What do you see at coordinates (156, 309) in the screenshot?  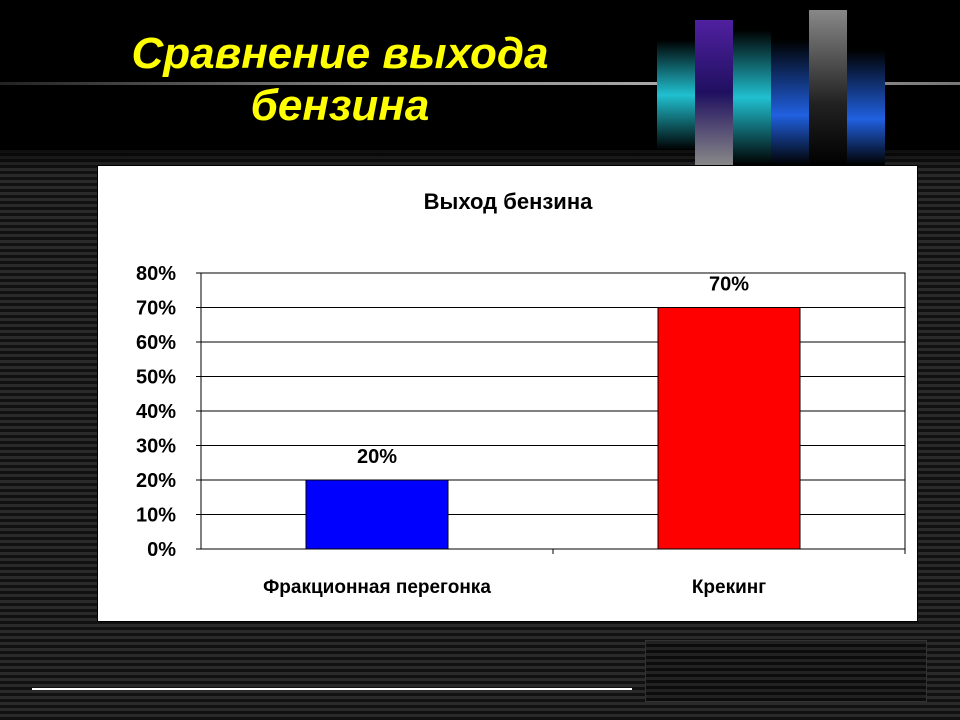 I see `y-tick-label: 70%` at bounding box center [156, 309].